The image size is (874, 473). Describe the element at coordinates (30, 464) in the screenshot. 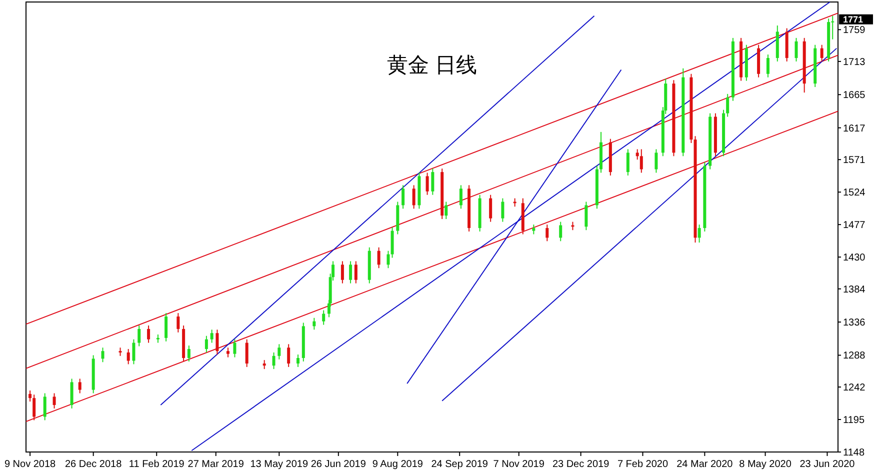

I see `x-tick-label: 9 Nov 2018` at that location.